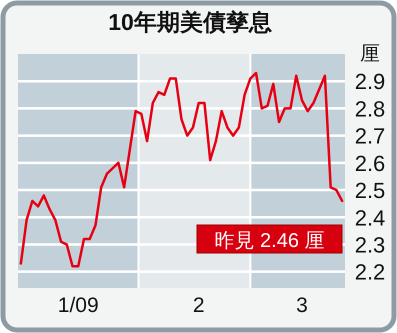  Describe the element at coordinates (190, 22) in the screenshot. I see `chart-title: 10年期美債孳息` at that location.